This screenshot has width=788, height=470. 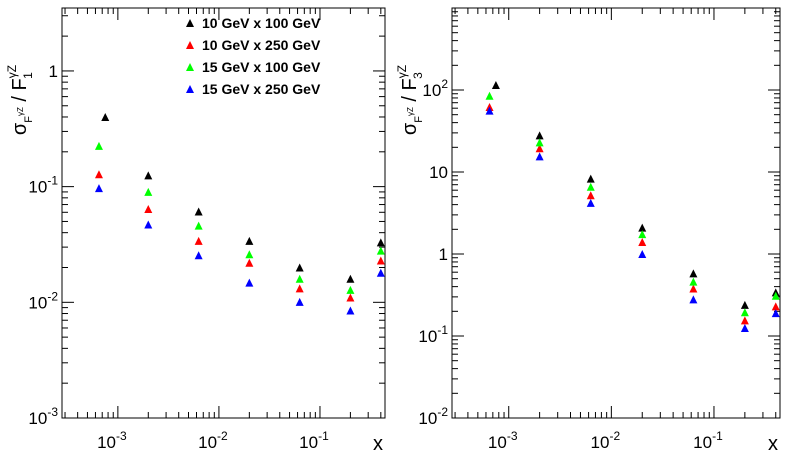 What do you see at coordinates (261, 45) in the screenshot?
I see `legend-label: 10 GeV x 250 GeV` at bounding box center [261, 45].